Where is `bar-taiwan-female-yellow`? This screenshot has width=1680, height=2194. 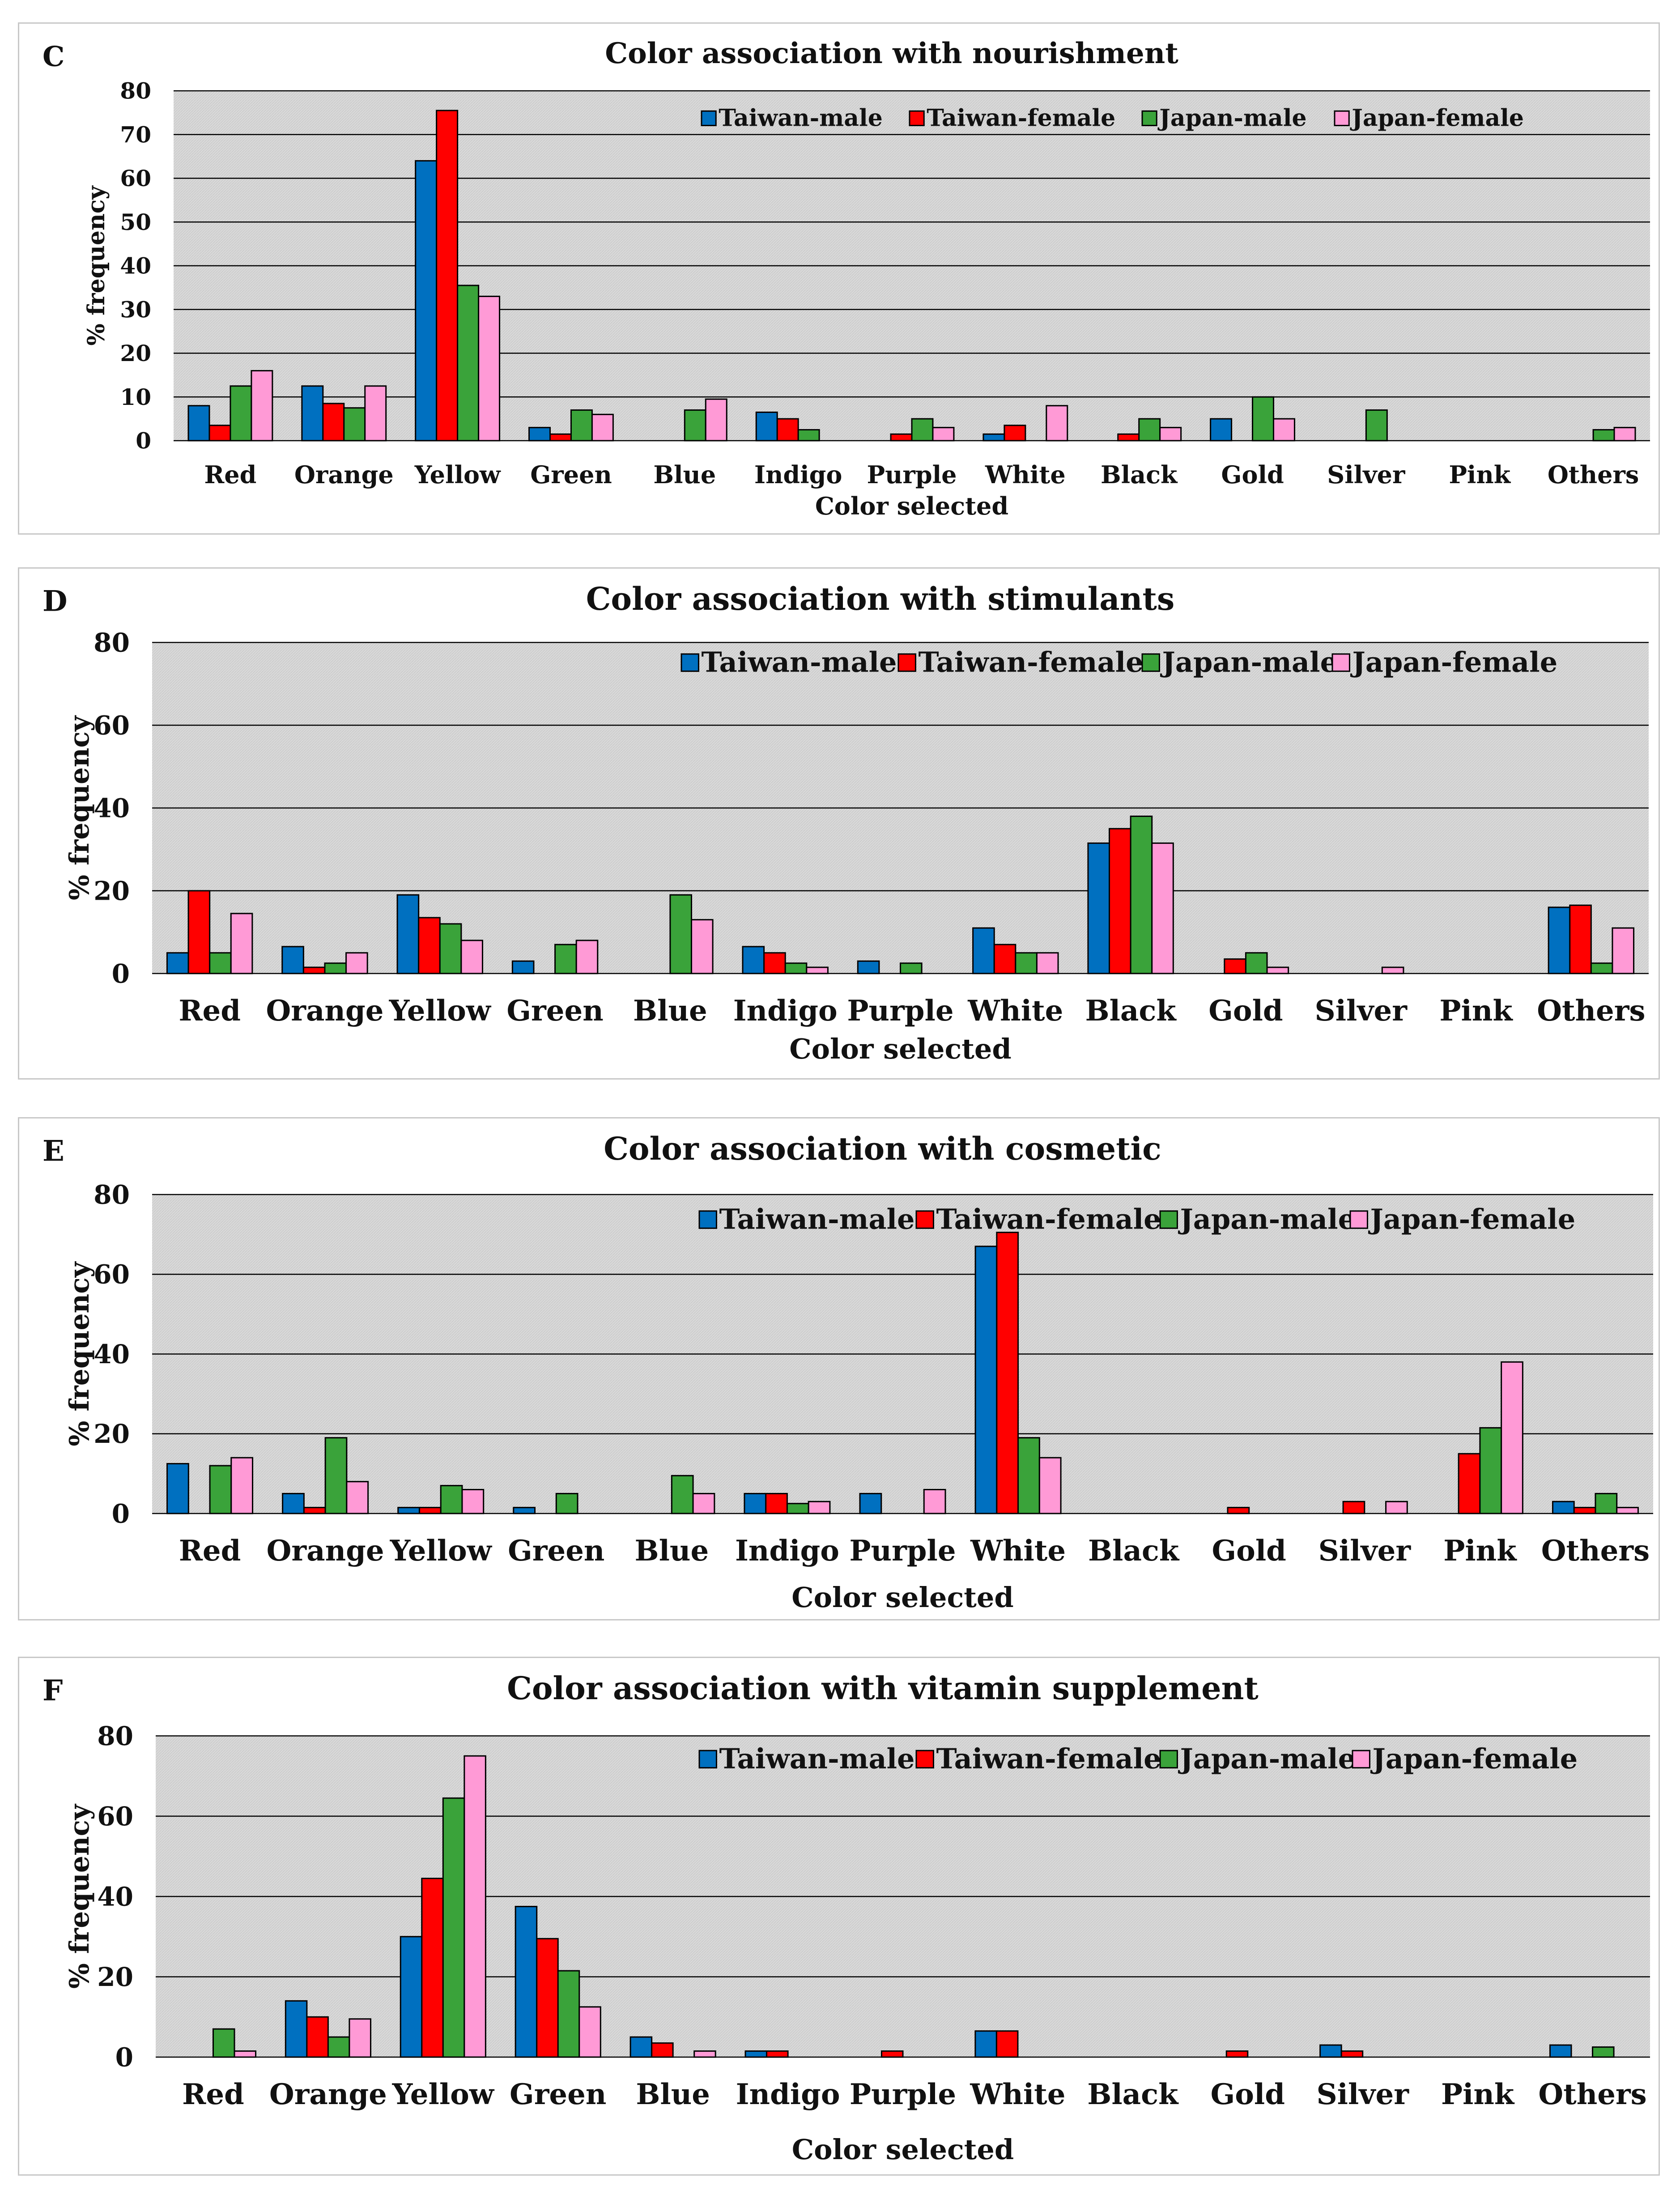
bar-taiwan-female-yellow is located at coordinates (429, 945).